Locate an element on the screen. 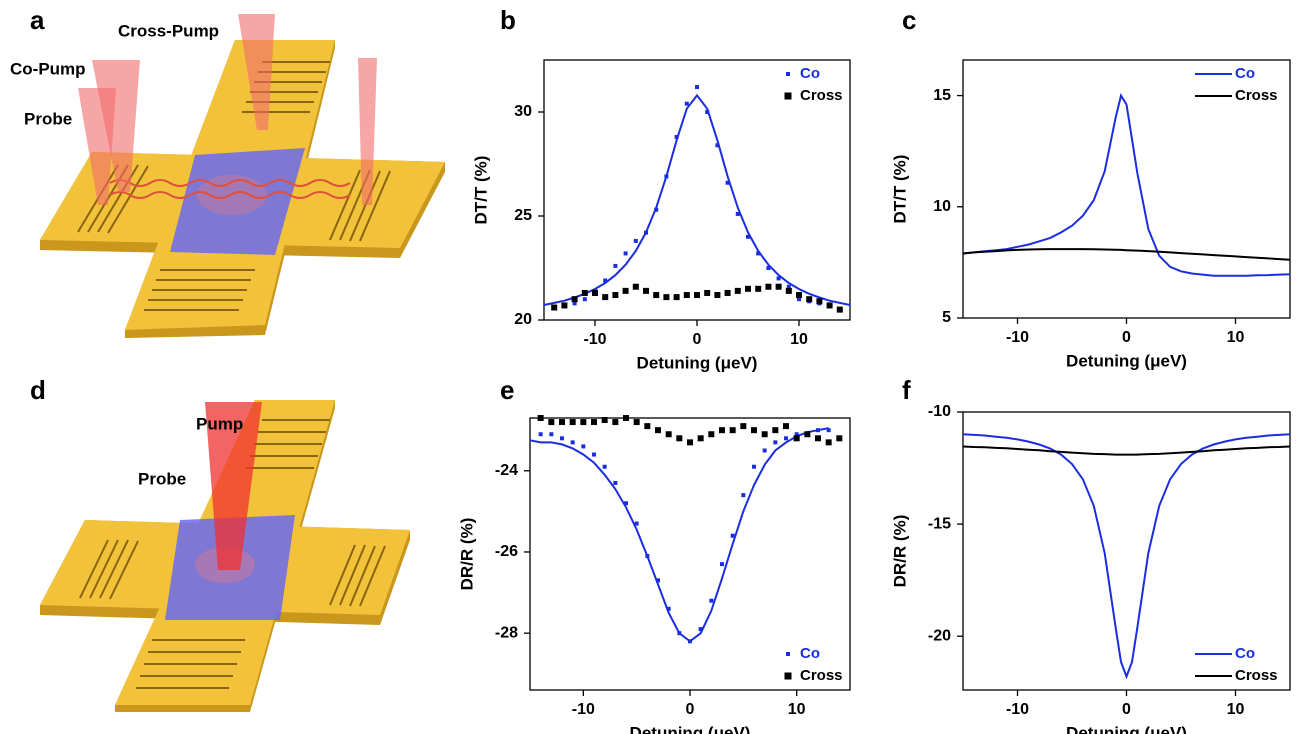 The image size is (1296, 734). y-tick-label: 5 is located at coordinates (946, 317).